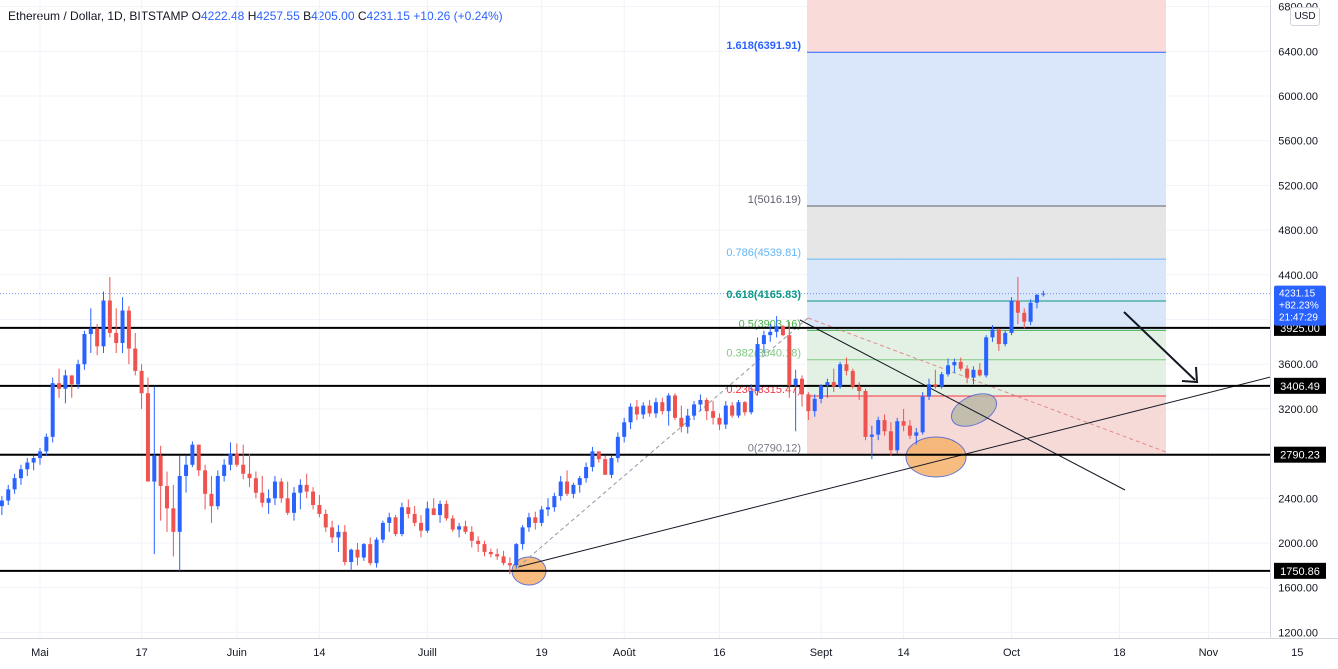  What do you see at coordinates (222, 16) in the screenshot?
I see `open-value: 4222.48` at bounding box center [222, 16].